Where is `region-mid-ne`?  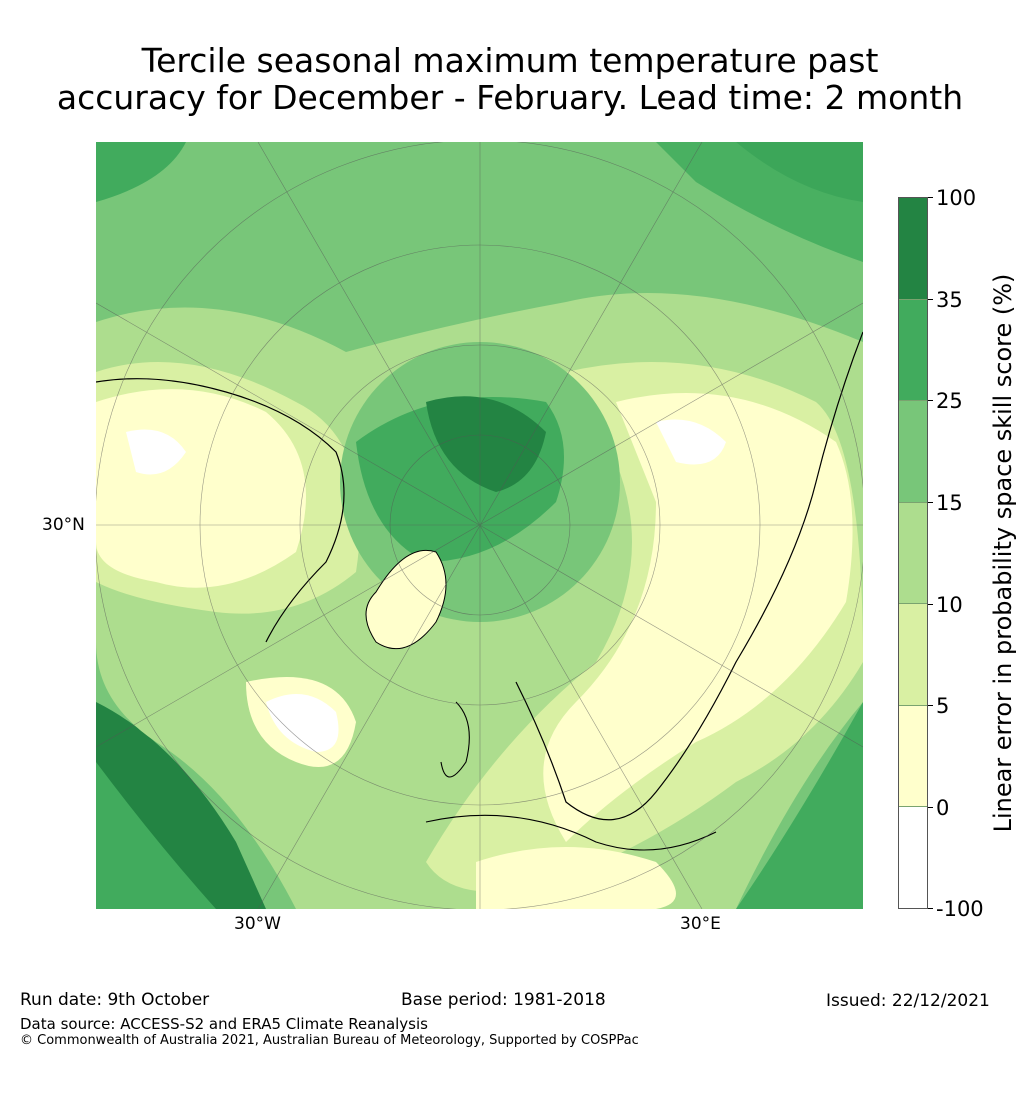
region-mid-ne is located at coordinates (759, 202).